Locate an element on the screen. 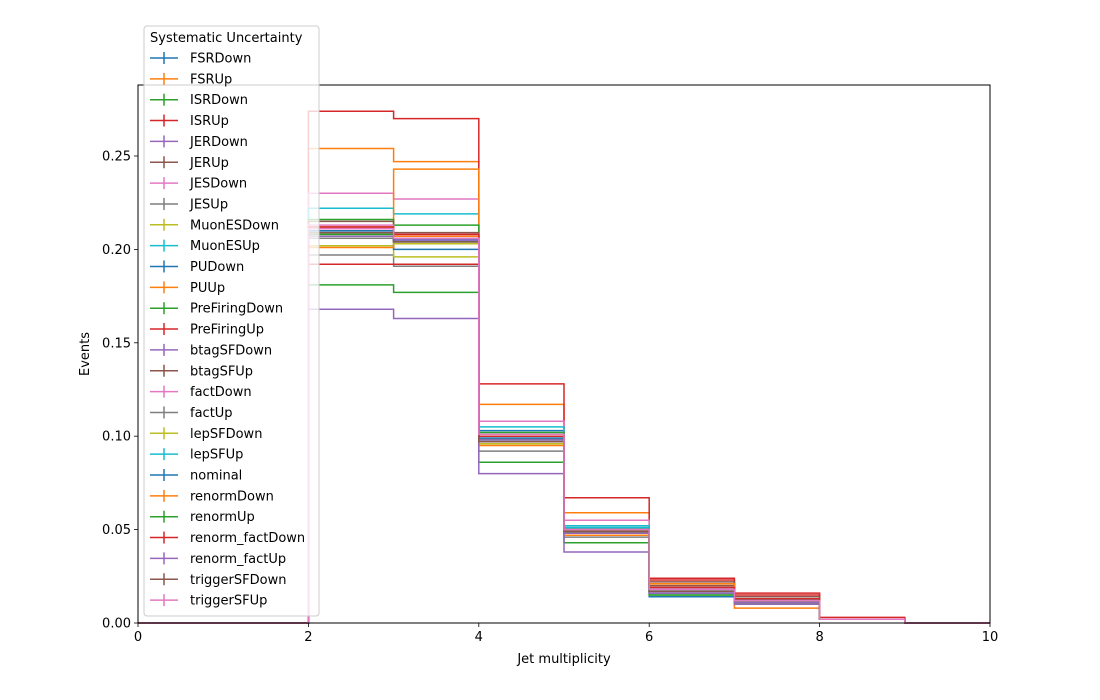  legend-label: JERDown is located at coordinates (218, 142).